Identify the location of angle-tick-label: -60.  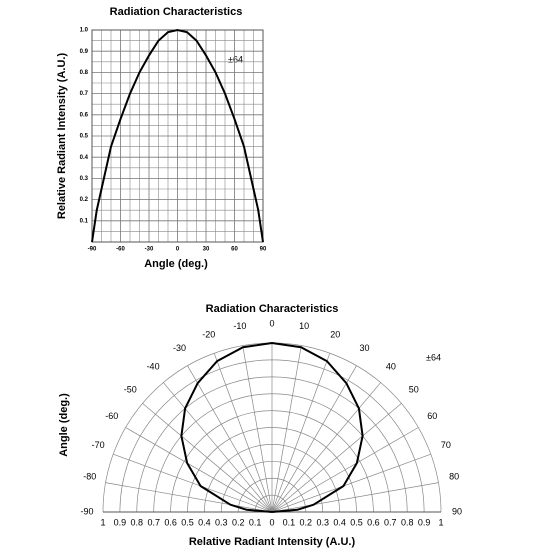
(111, 416).